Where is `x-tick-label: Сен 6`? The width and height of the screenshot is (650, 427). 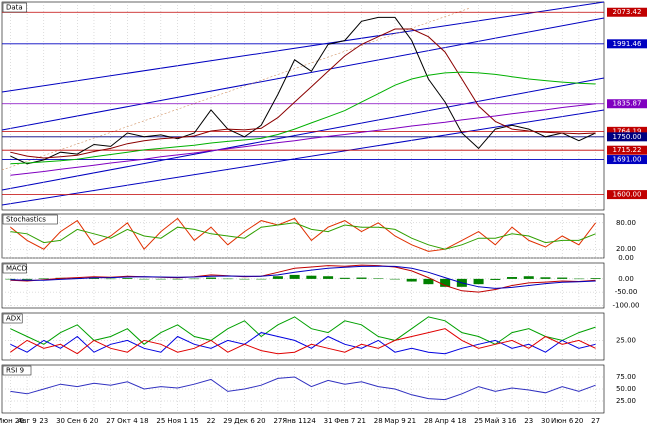 x-tick-label: Сен 6 is located at coordinates (77, 421).